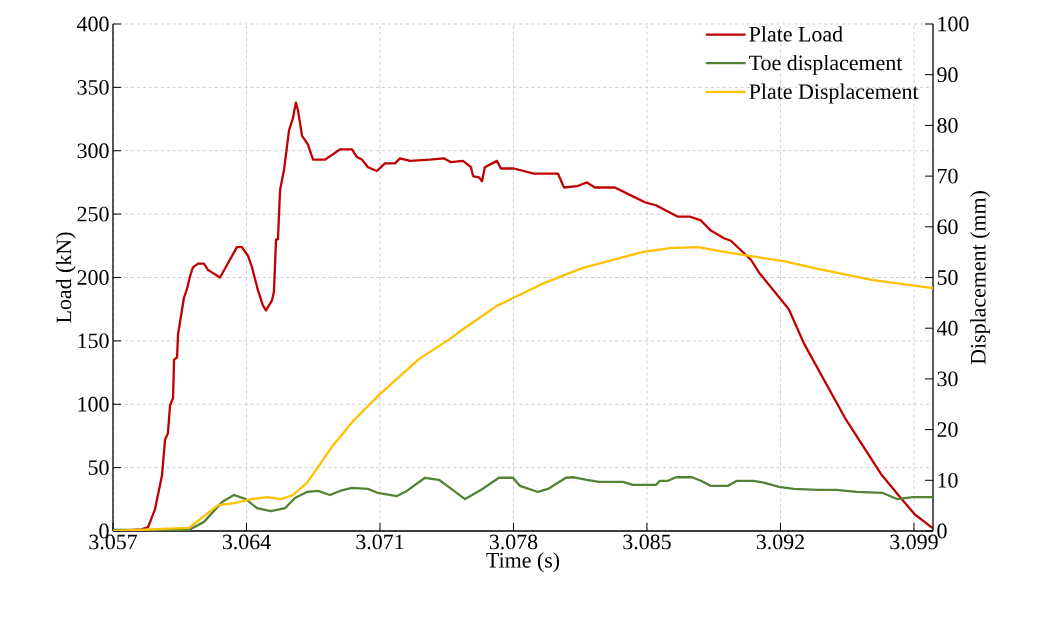  Describe the element at coordinates (947, 75) in the screenshot. I see `y2-tick-label: 90` at that location.